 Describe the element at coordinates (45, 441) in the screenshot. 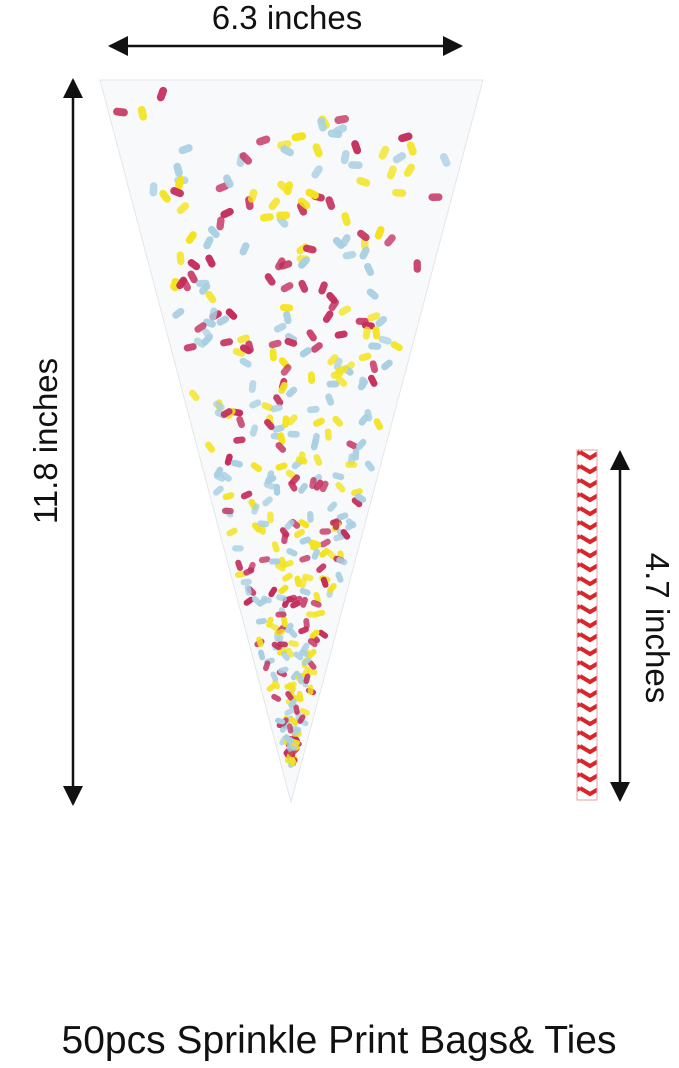

I see `height-label: 11.8 inches` at that location.